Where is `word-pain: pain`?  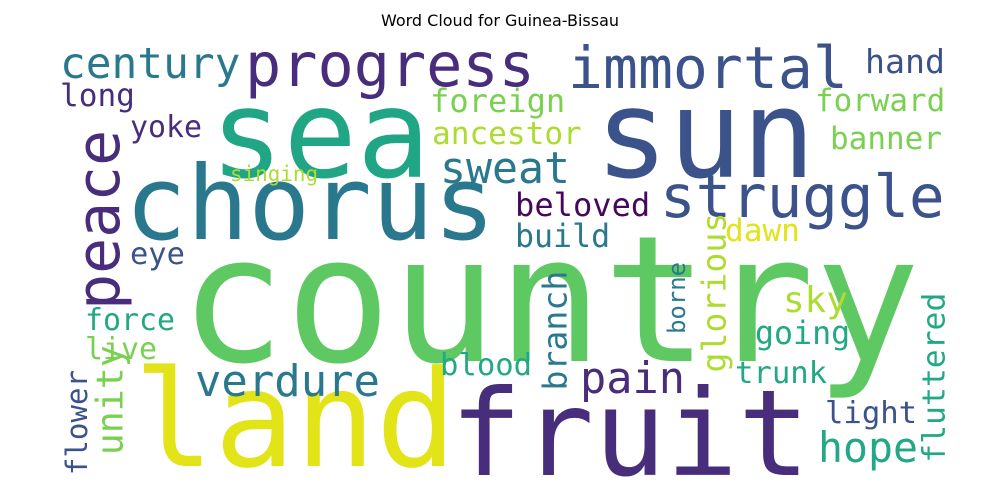 word-pain: pain is located at coordinates (632, 379).